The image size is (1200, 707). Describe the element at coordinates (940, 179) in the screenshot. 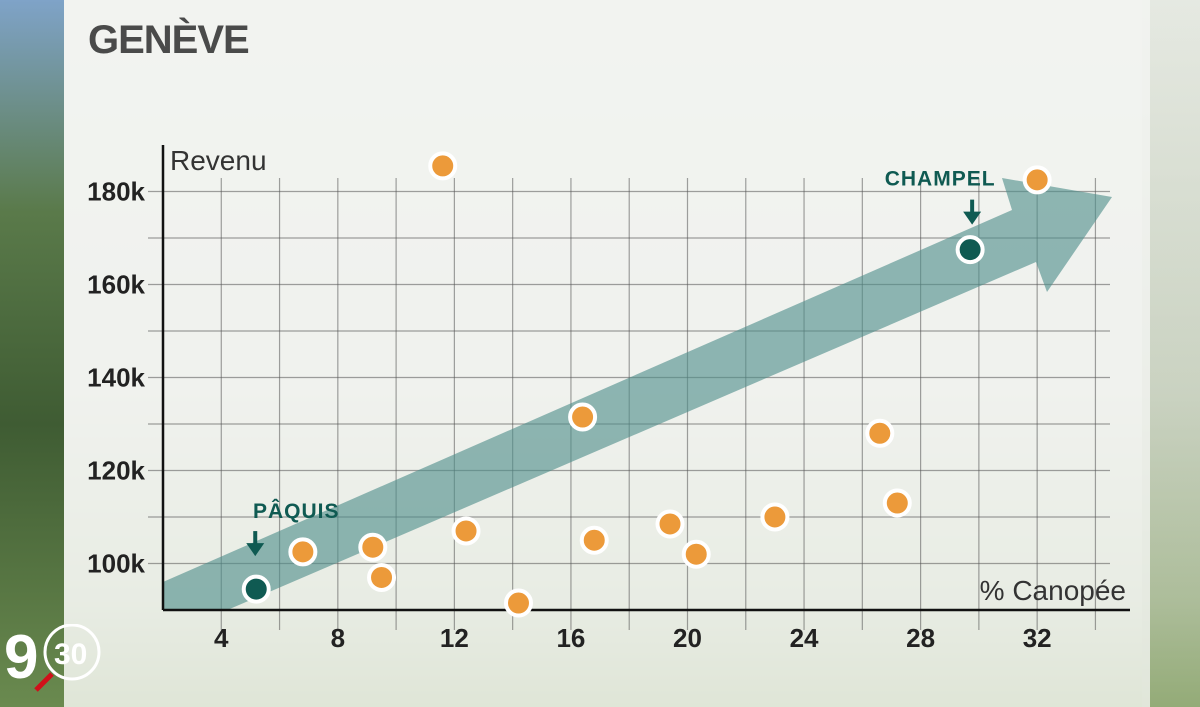

I see `point-label: CHAMPEL` at that location.